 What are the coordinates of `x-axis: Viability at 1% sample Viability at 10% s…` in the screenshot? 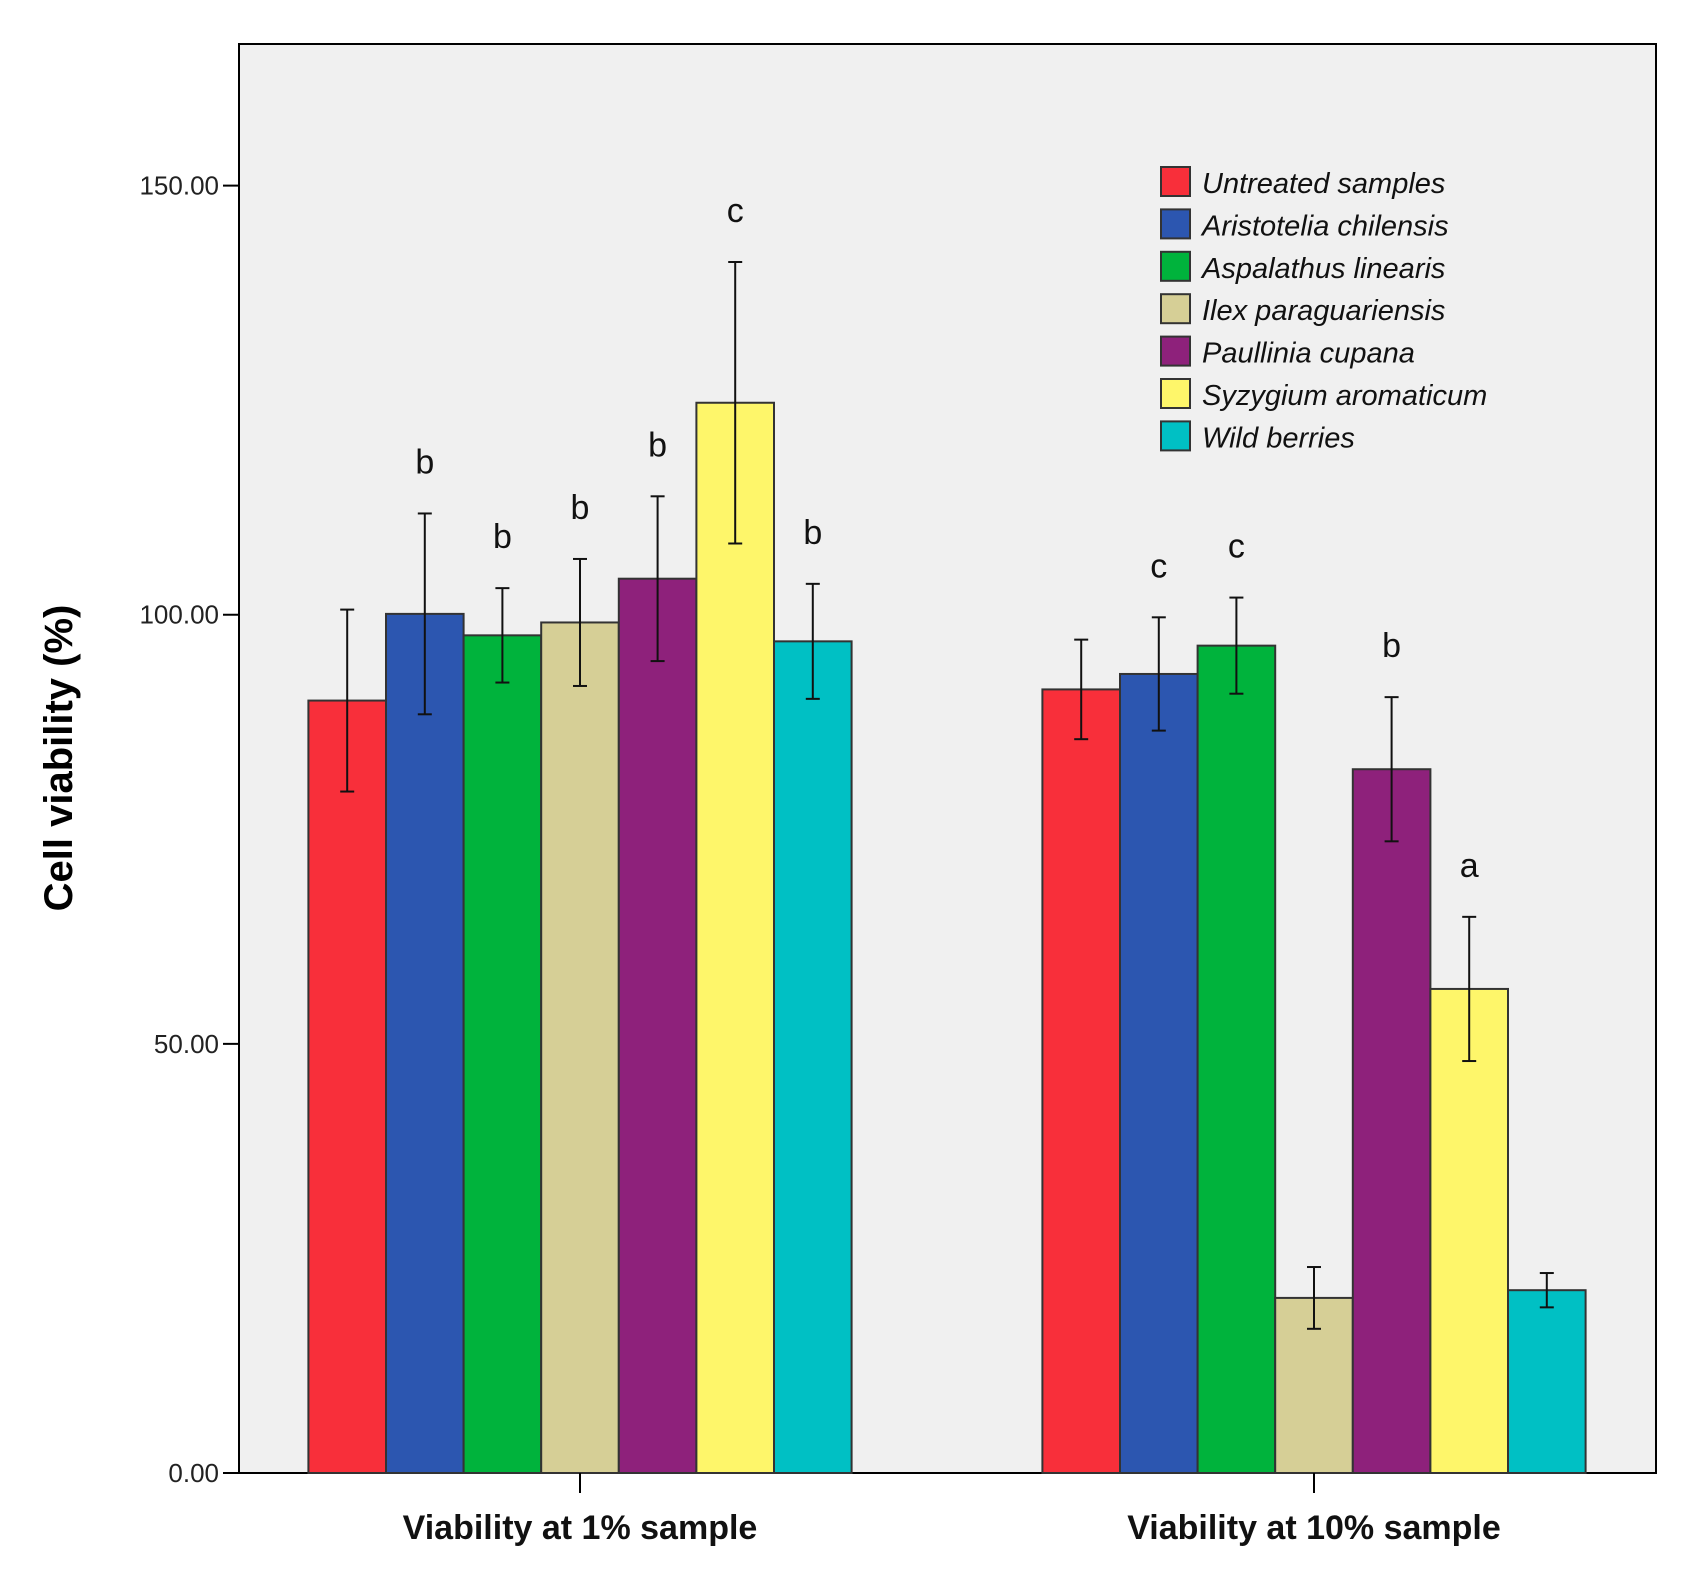 It's located at (952, 1510).